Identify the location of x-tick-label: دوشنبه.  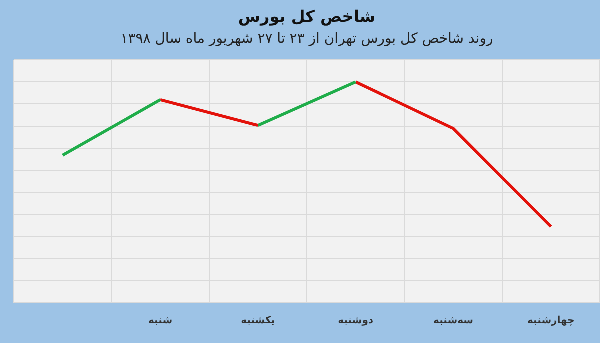
(356, 321).